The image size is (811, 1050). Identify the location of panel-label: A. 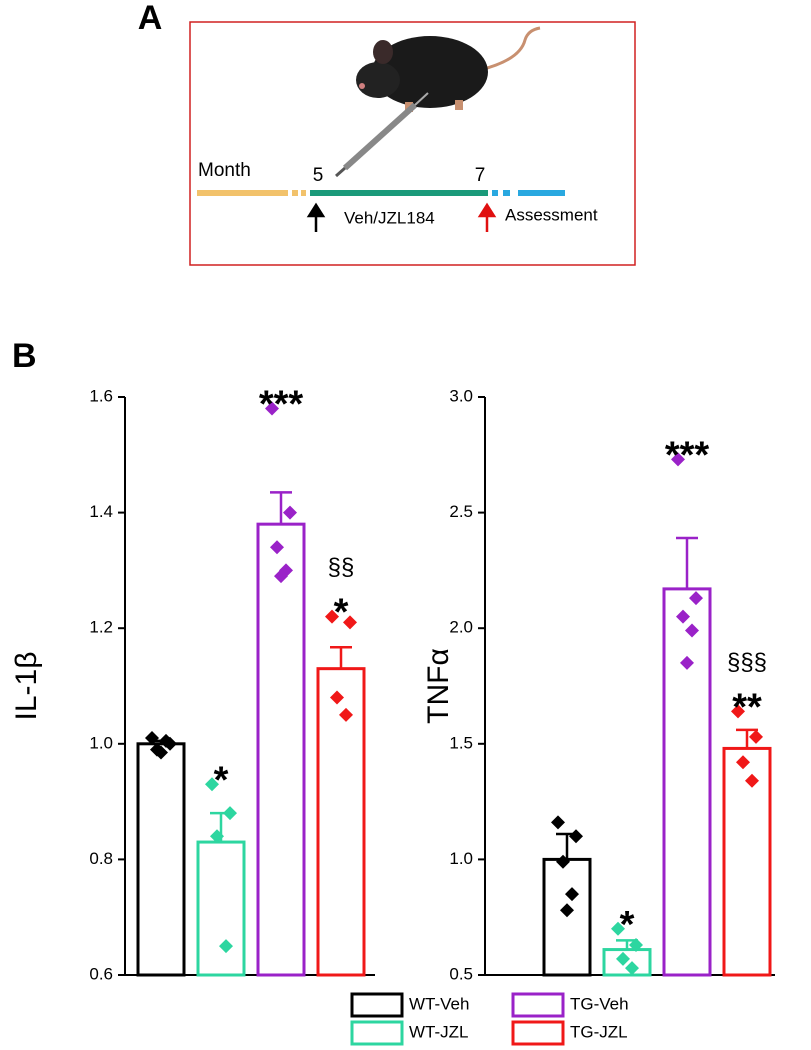
(150, 18).